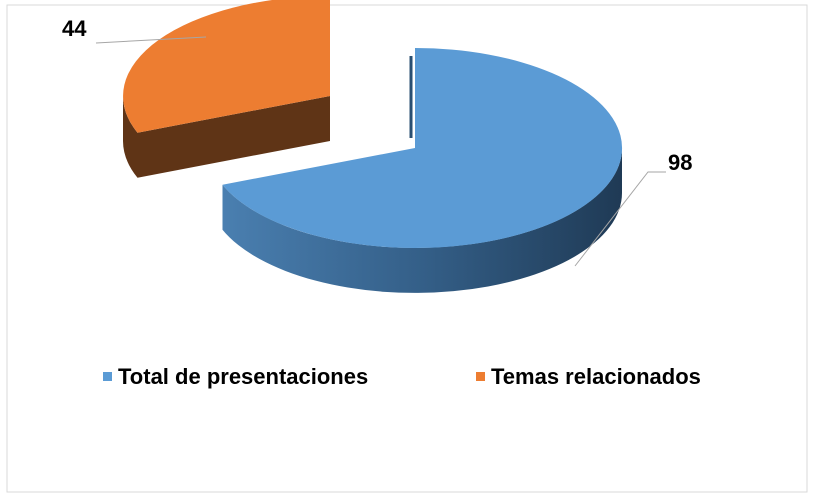 Image resolution: width=813 pixels, height=497 pixels. Describe the element at coordinates (243, 376) in the screenshot. I see `legend-label: Total de presentaciones` at that location.